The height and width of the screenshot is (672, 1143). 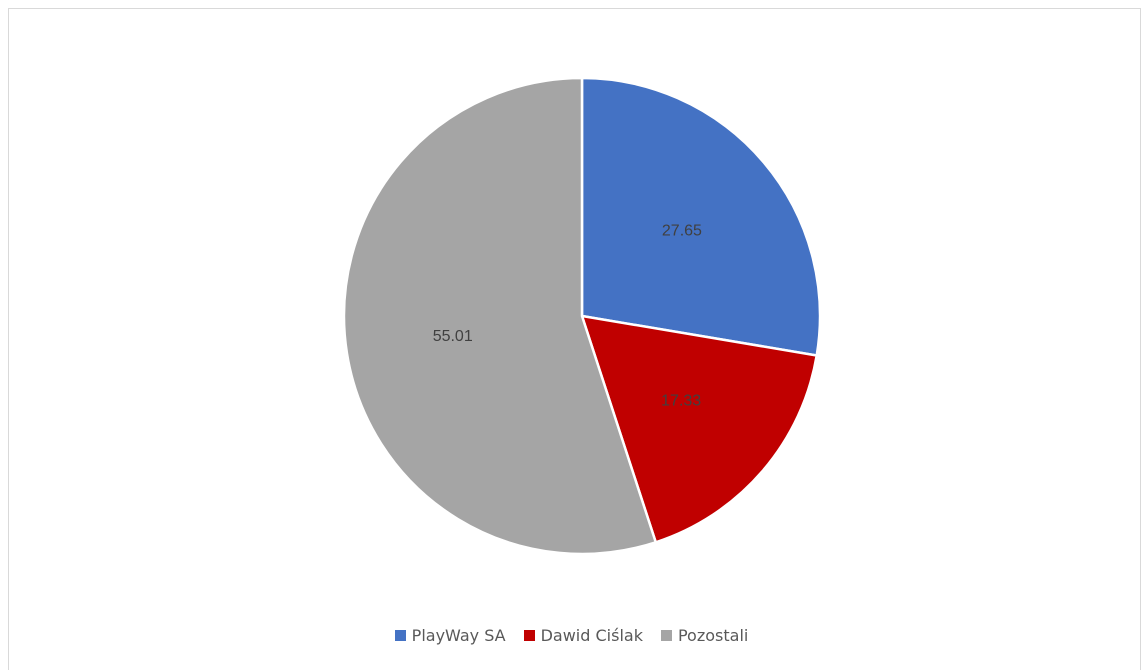 I want to click on legend-label-dawid-cislak: Dawid Ciślak, so click(x=591, y=635).